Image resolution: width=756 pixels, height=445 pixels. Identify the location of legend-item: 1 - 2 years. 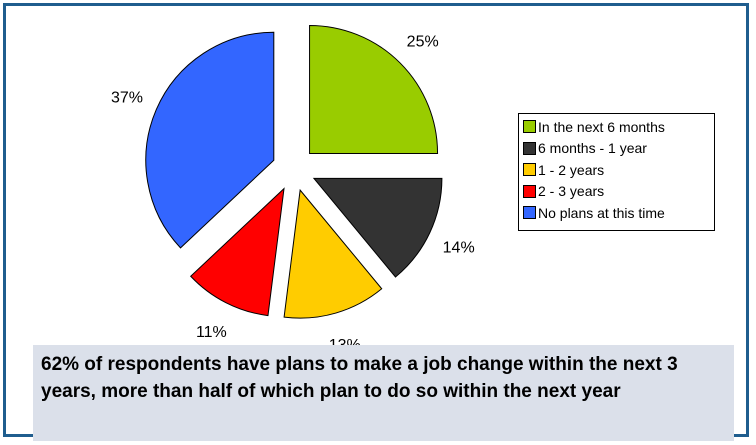
(618, 170).